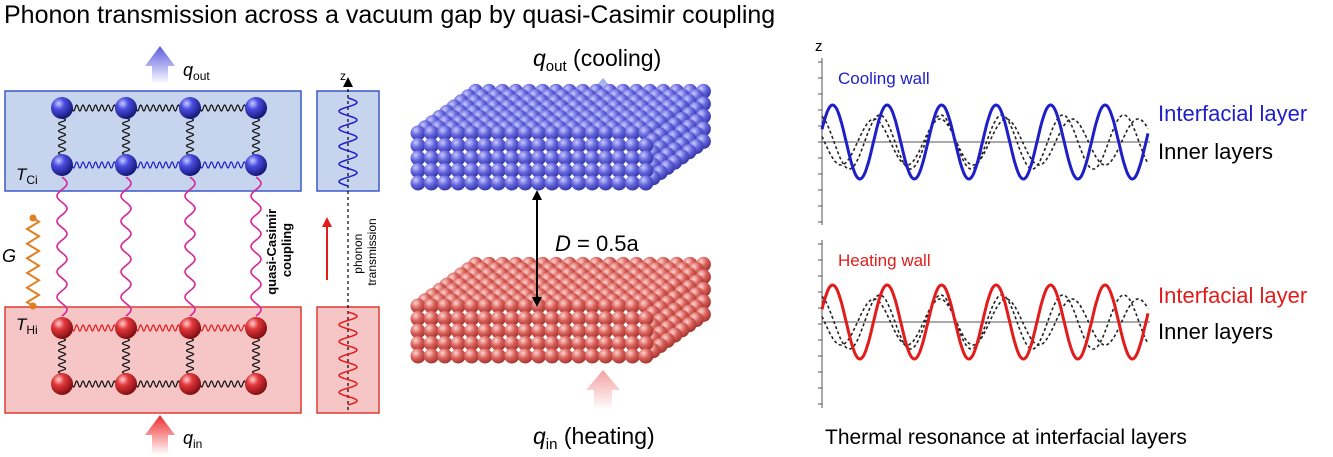 Image resolution: width=1333 pixels, height=457 pixels. Describe the element at coordinates (365, 251) in the screenshot. I see `transmission-label: phonon transmission` at that location.